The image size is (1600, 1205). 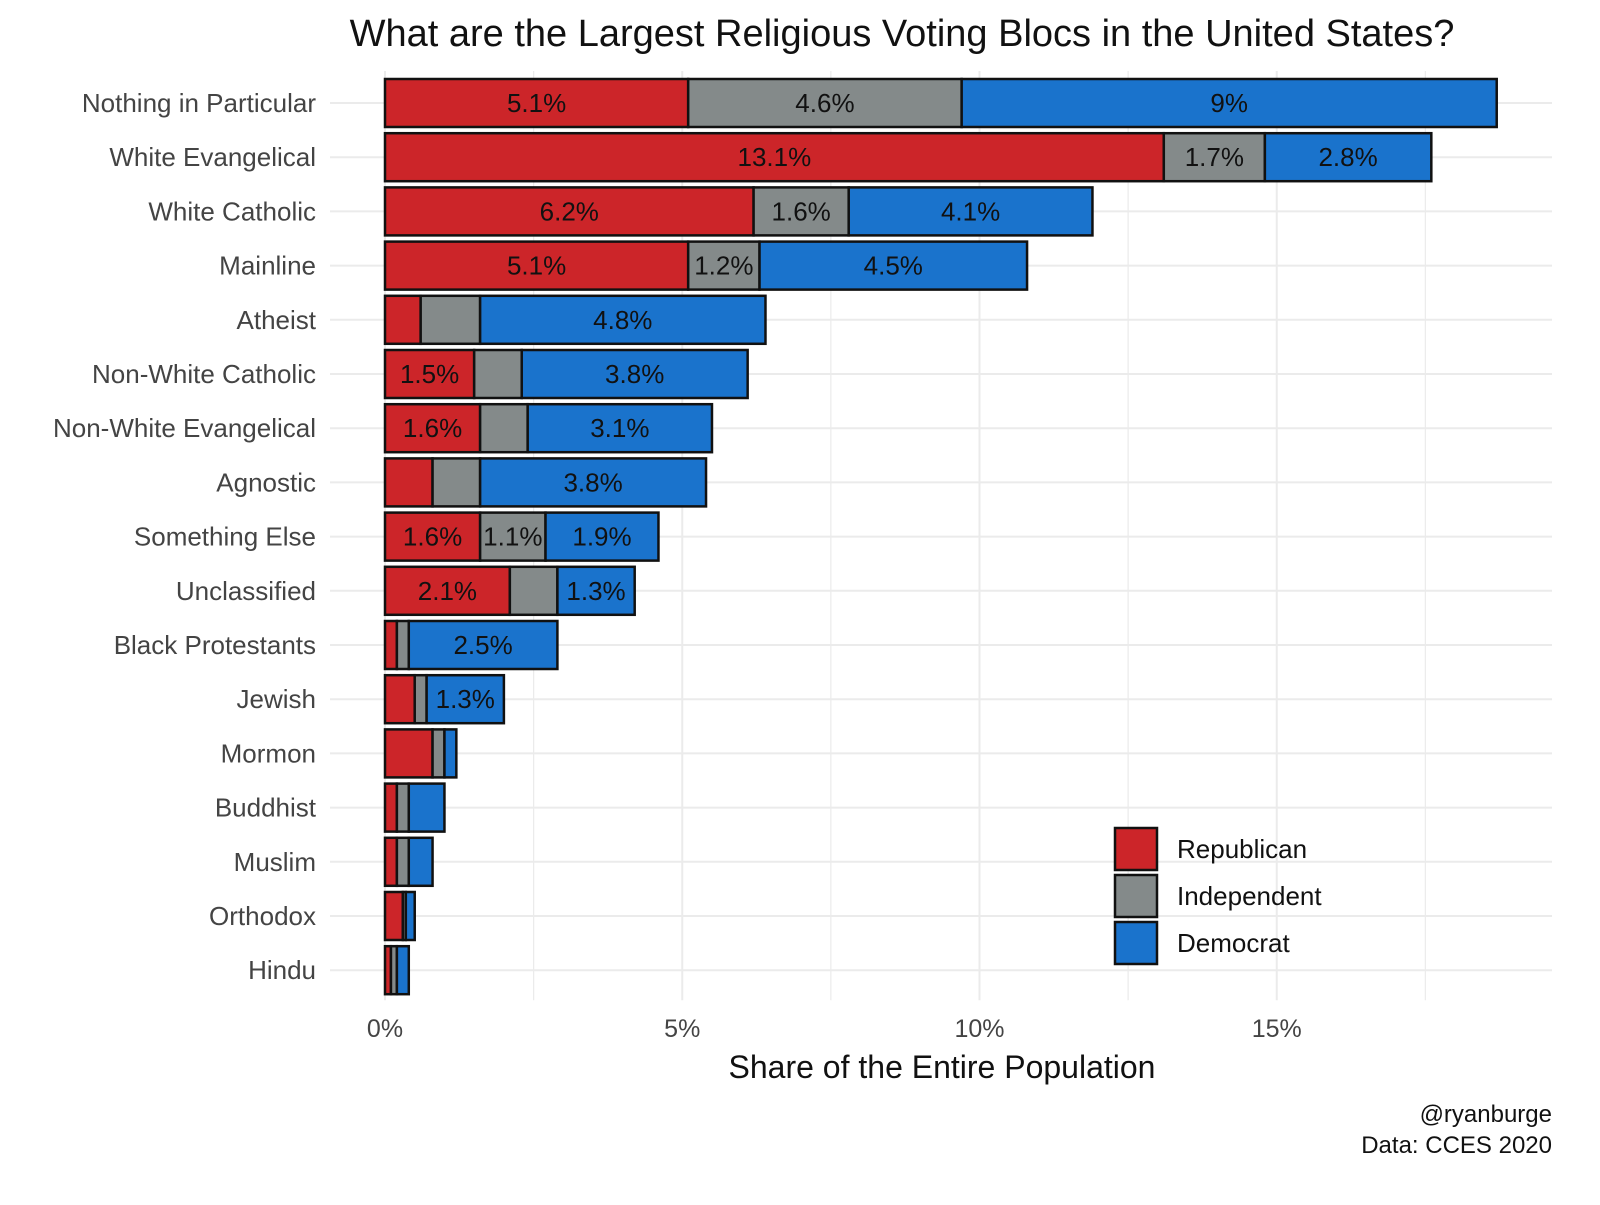 I want to click on data-label: 4.1%, so click(x=970, y=211).